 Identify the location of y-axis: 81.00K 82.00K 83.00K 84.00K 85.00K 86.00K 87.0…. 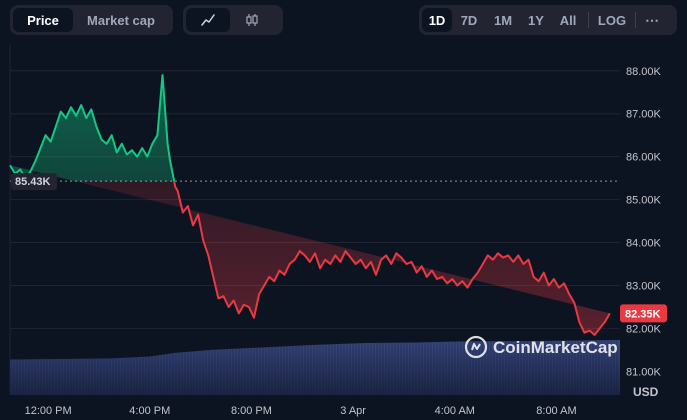
(644, 222).